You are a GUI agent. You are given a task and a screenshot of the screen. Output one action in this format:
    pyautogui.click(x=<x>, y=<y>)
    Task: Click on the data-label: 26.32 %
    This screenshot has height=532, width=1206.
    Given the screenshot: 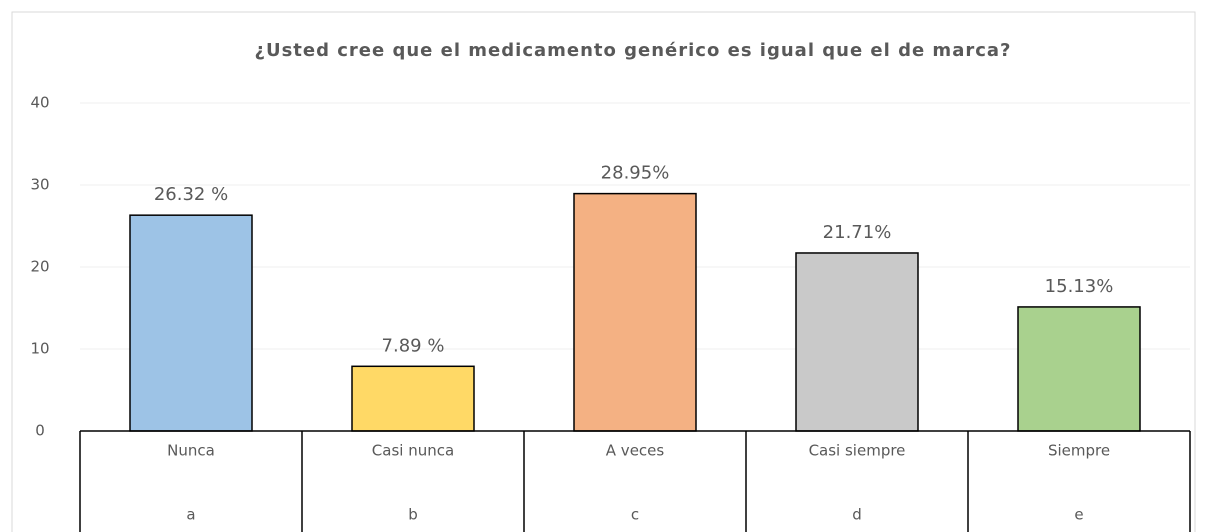 What is the action you would take?
    pyautogui.click(x=191, y=194)
    